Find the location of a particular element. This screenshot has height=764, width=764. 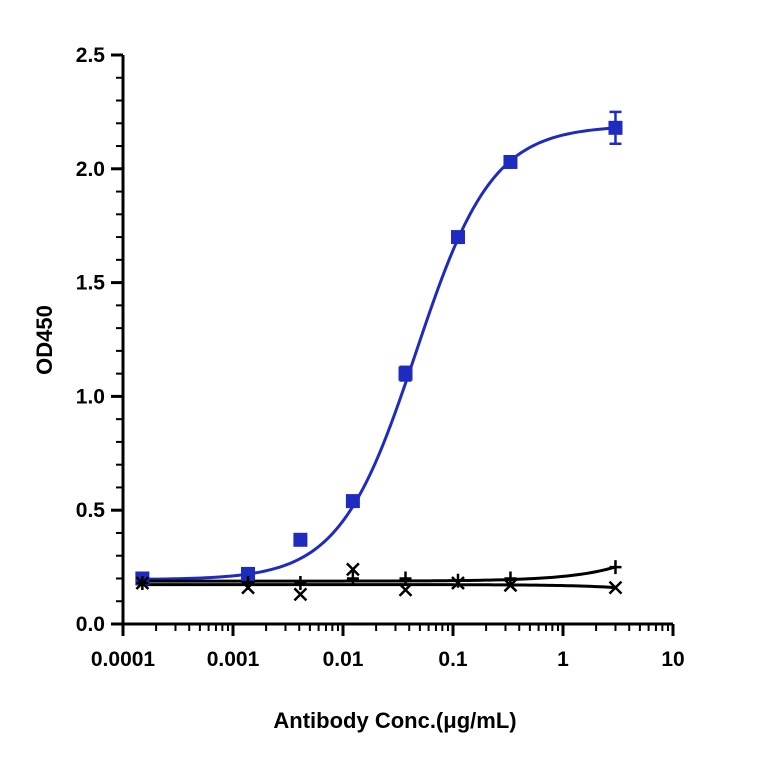

y-tick-label: 0.0 is located at coordinates (90, 624).